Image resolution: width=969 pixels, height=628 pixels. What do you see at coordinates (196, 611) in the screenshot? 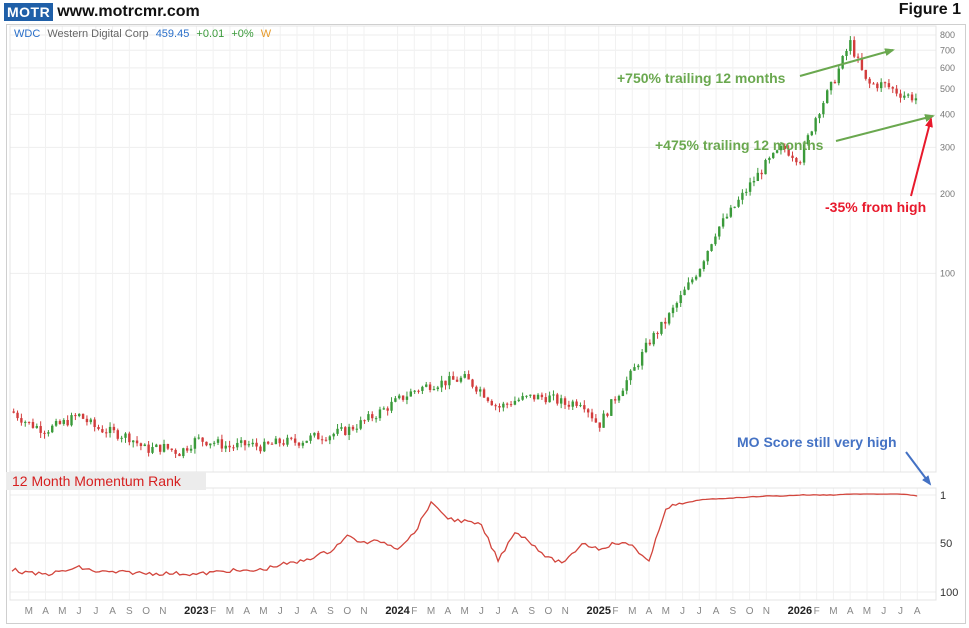
I see `x-tick-label: 2023` at bounding box center [196, 611].